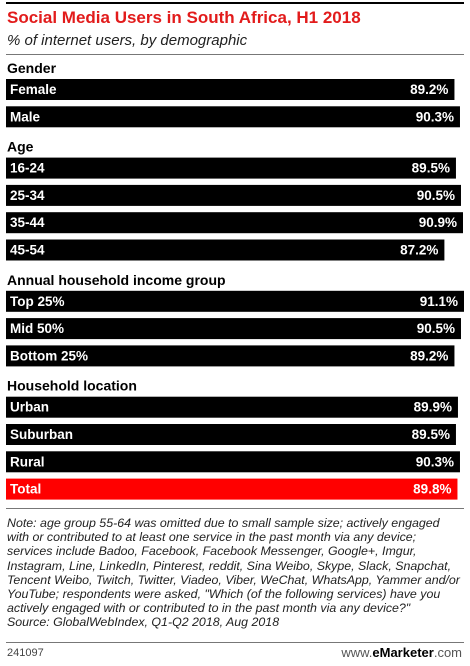  Describe the element at coordinates (127, 40) in the screenshot. I see `chart-subtitle: % of internet users, by demographic` at that location.